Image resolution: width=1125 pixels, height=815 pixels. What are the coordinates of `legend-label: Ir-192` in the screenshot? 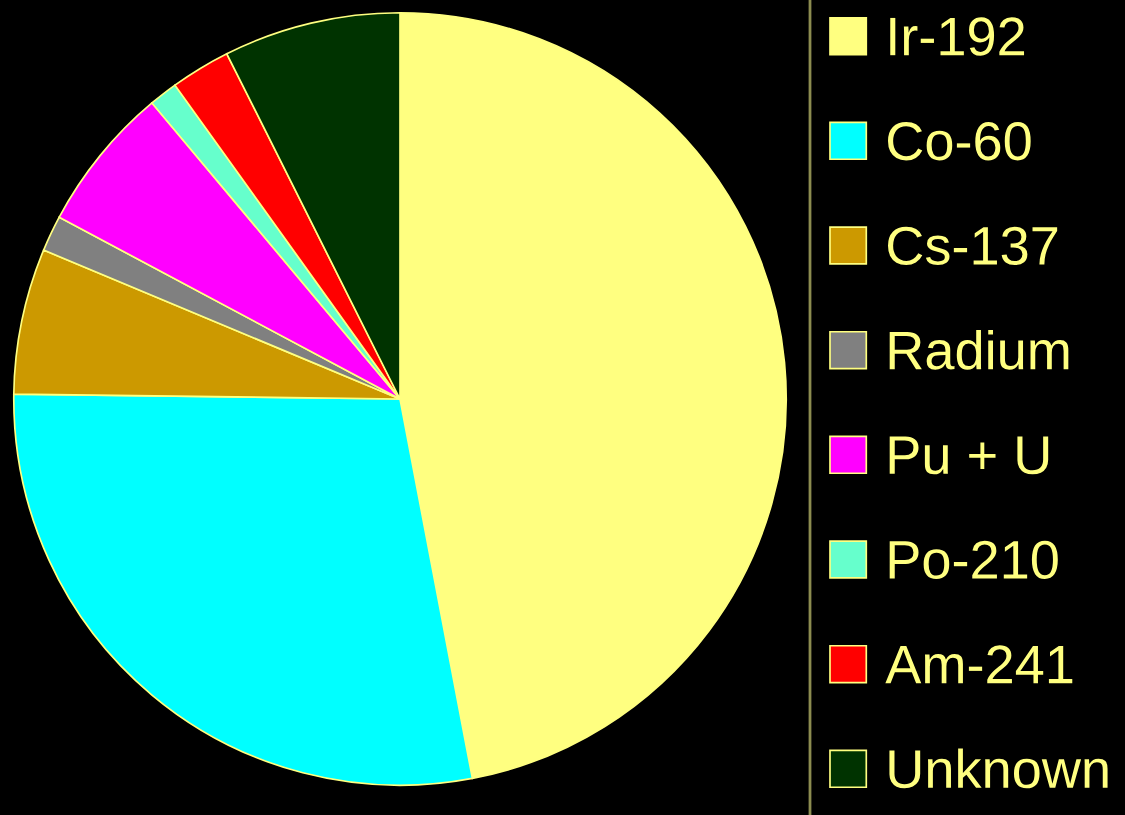 It's located at (957, 36).